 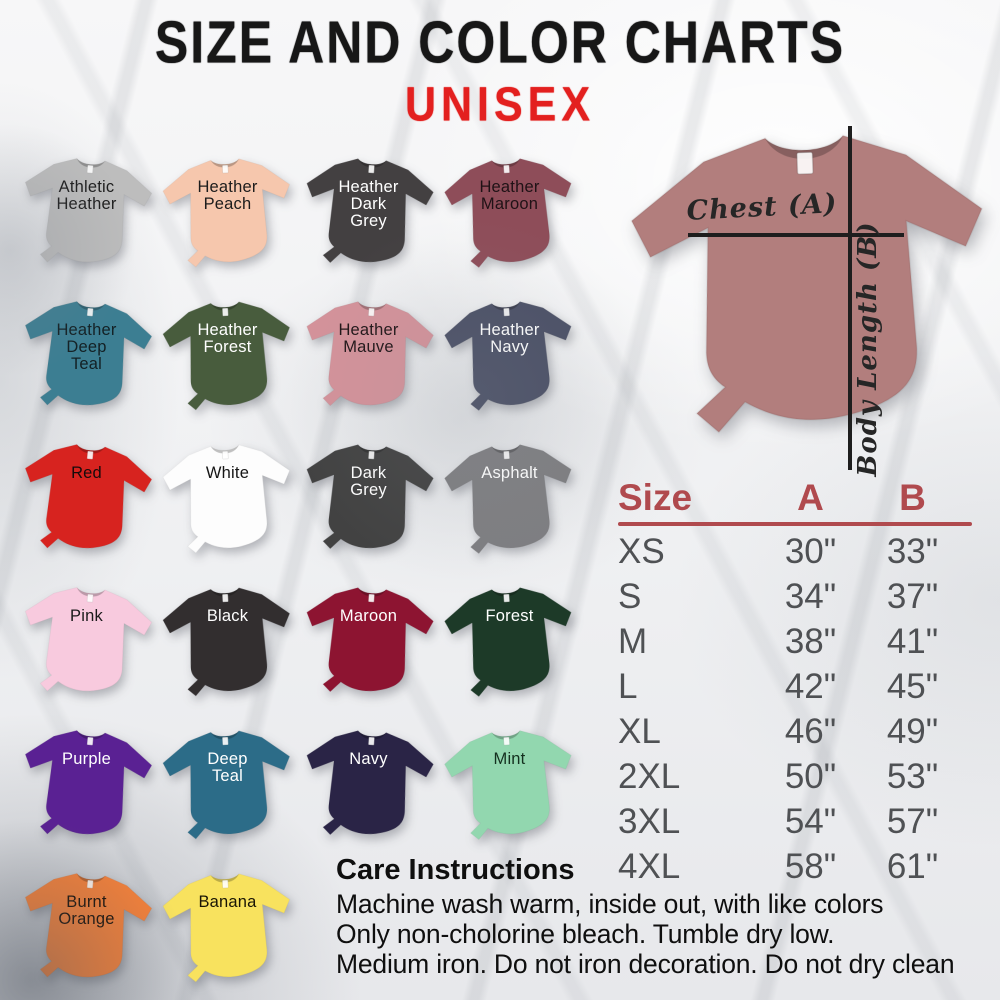 I want to click on shirt-color-label: Athletic Heather, so click(x=86, y=195).